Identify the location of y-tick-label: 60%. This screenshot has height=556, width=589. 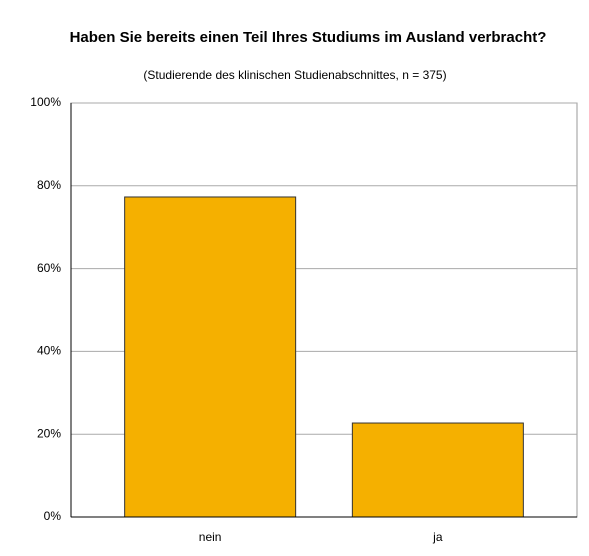
(49, 268).